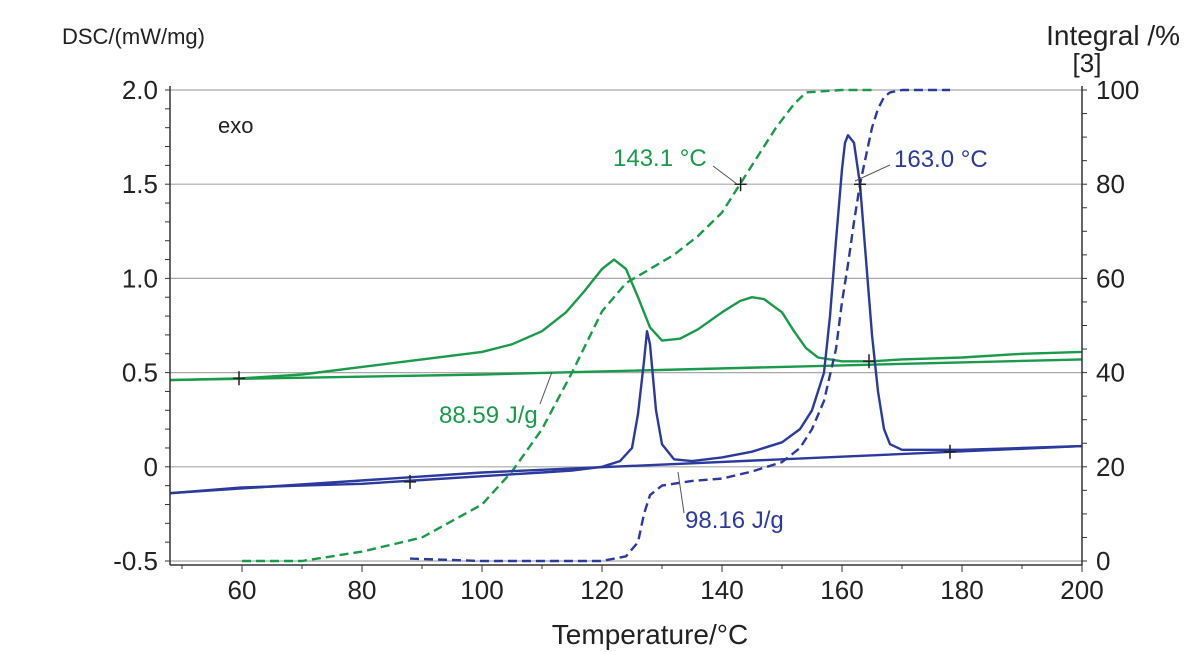  I want to click on right-axis-title: Integral /%, so click(1113, 35).